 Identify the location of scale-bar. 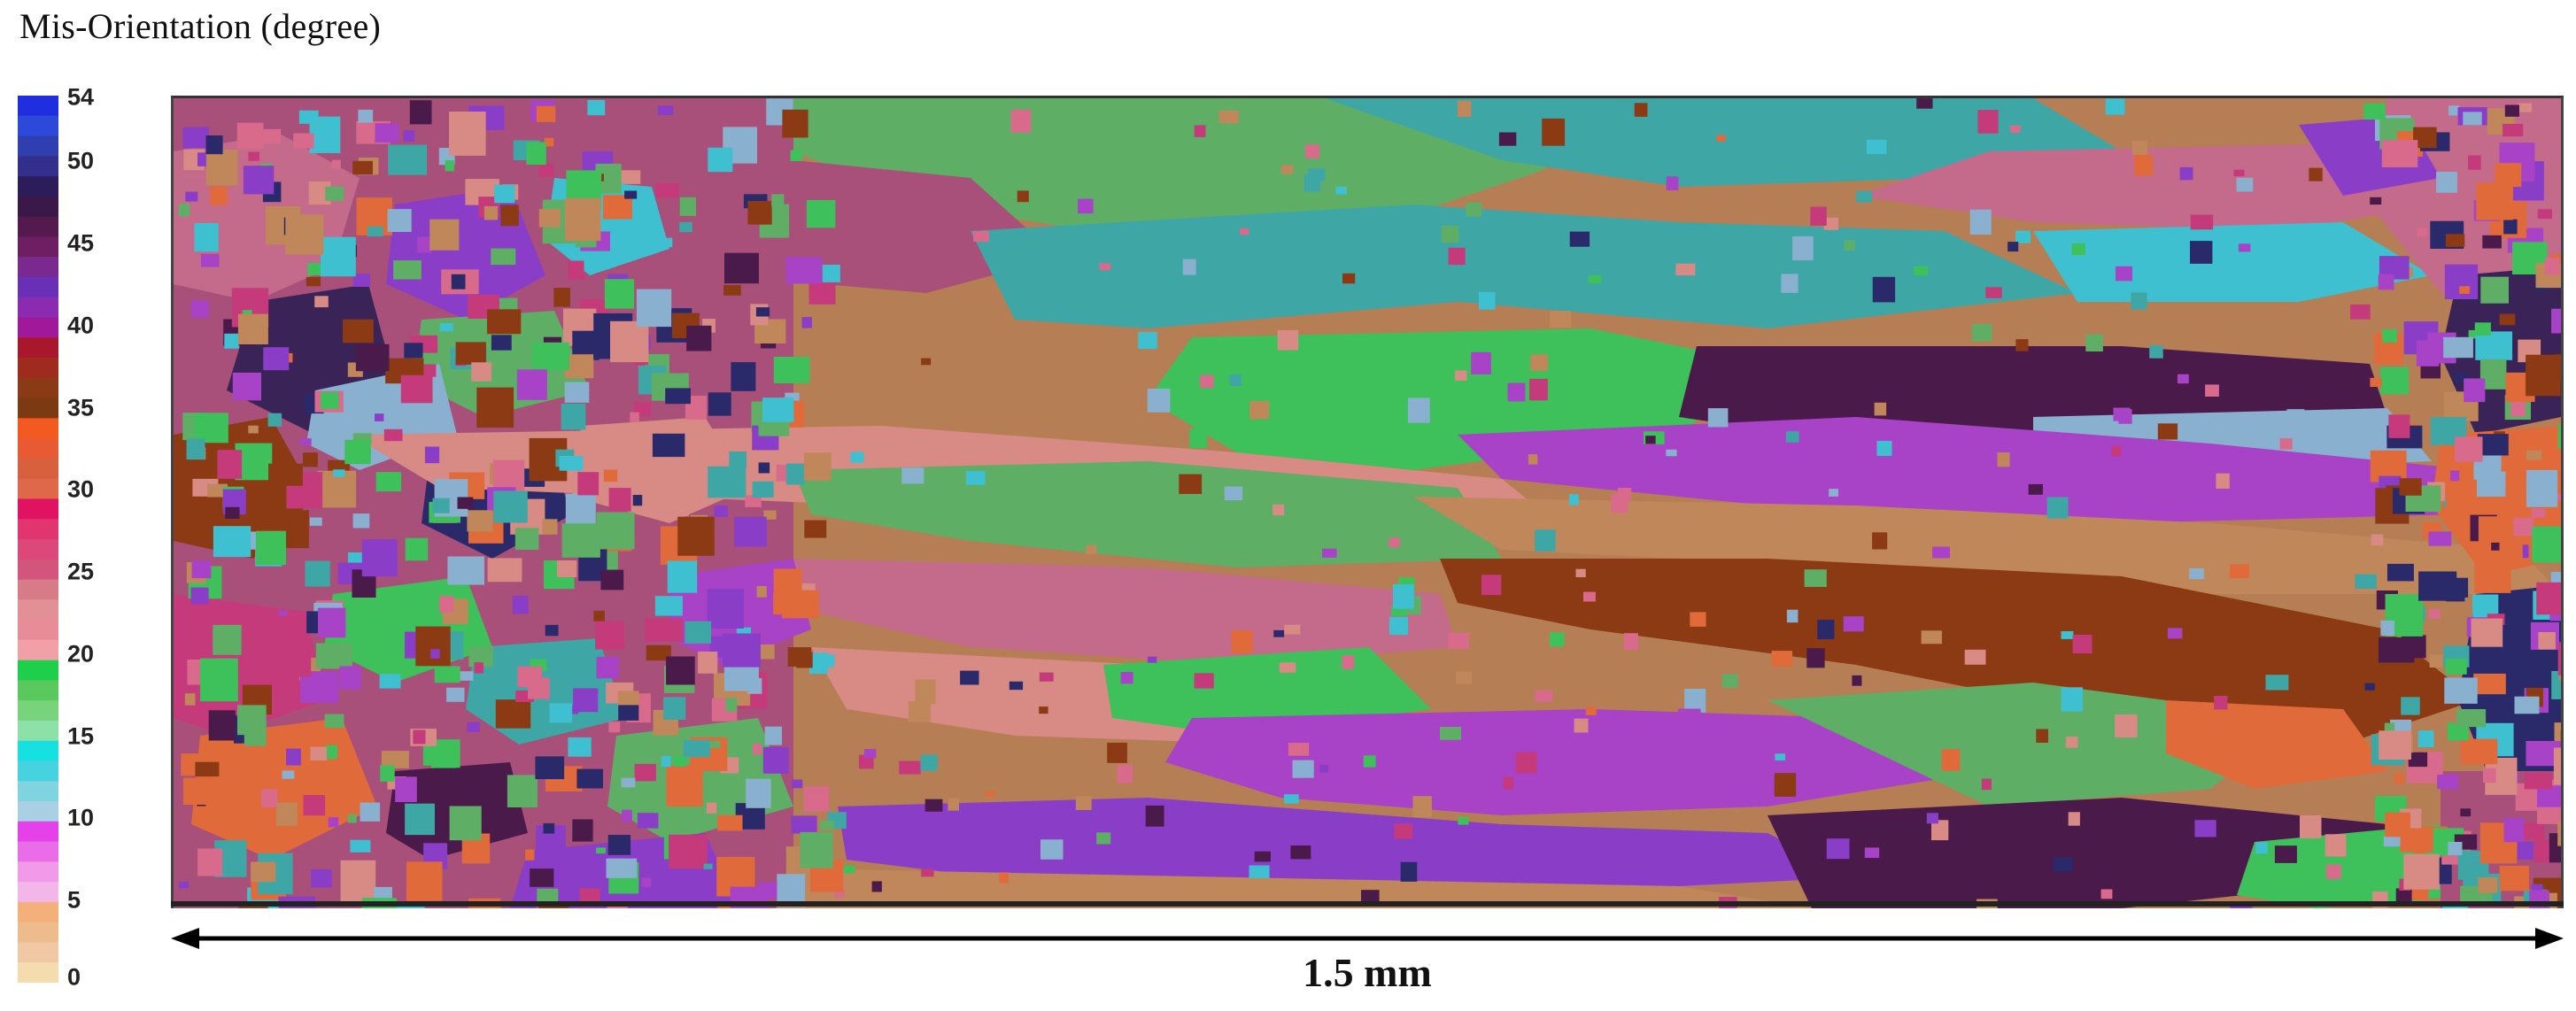
(1367, 938).